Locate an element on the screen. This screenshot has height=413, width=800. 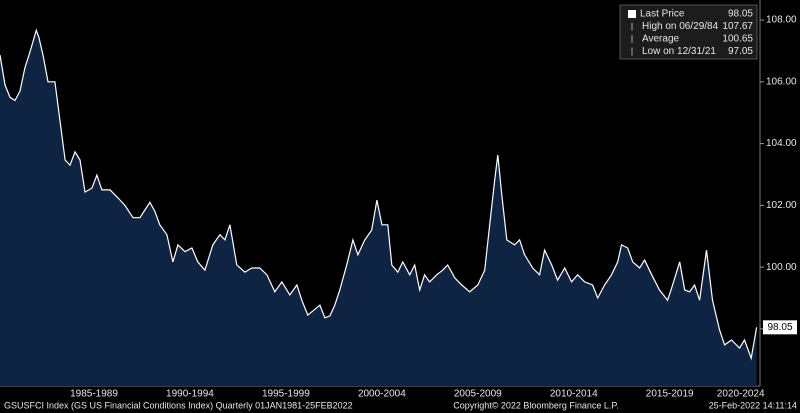
legend-value: 97.05 is located at coordinates (740, 51).